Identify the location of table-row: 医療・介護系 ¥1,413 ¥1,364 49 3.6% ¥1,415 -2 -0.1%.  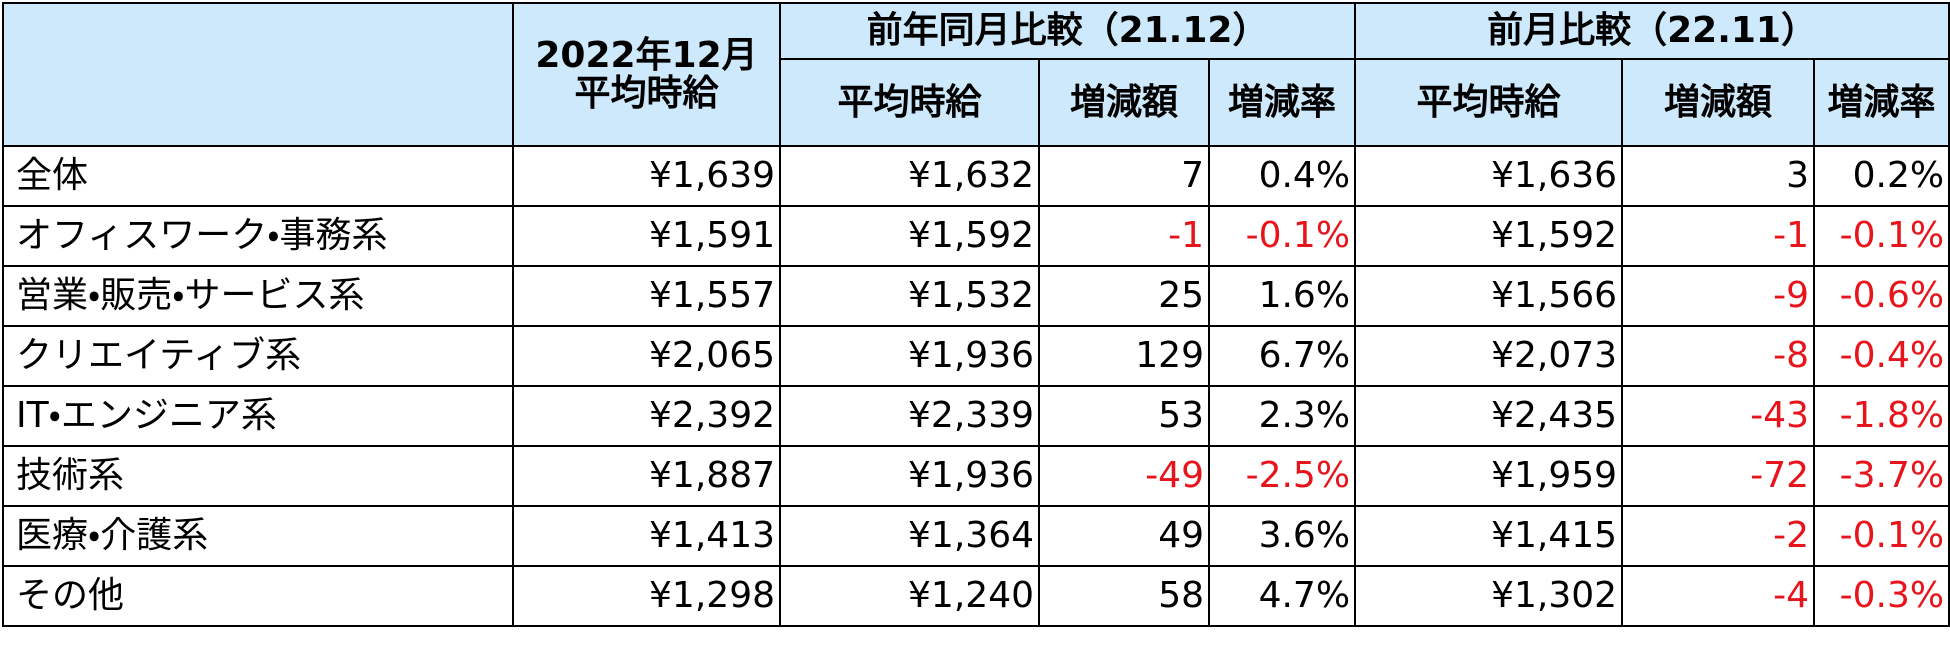
(976, 536).